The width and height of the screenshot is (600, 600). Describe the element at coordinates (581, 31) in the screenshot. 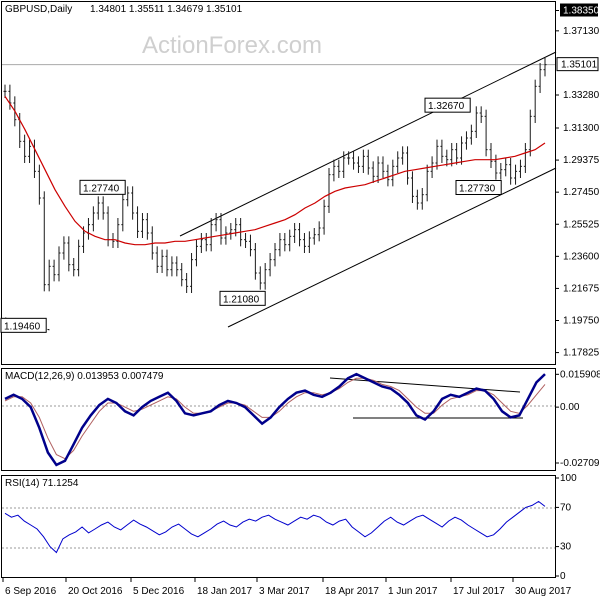

I see `price-tick-label: 1.37130` at that location.